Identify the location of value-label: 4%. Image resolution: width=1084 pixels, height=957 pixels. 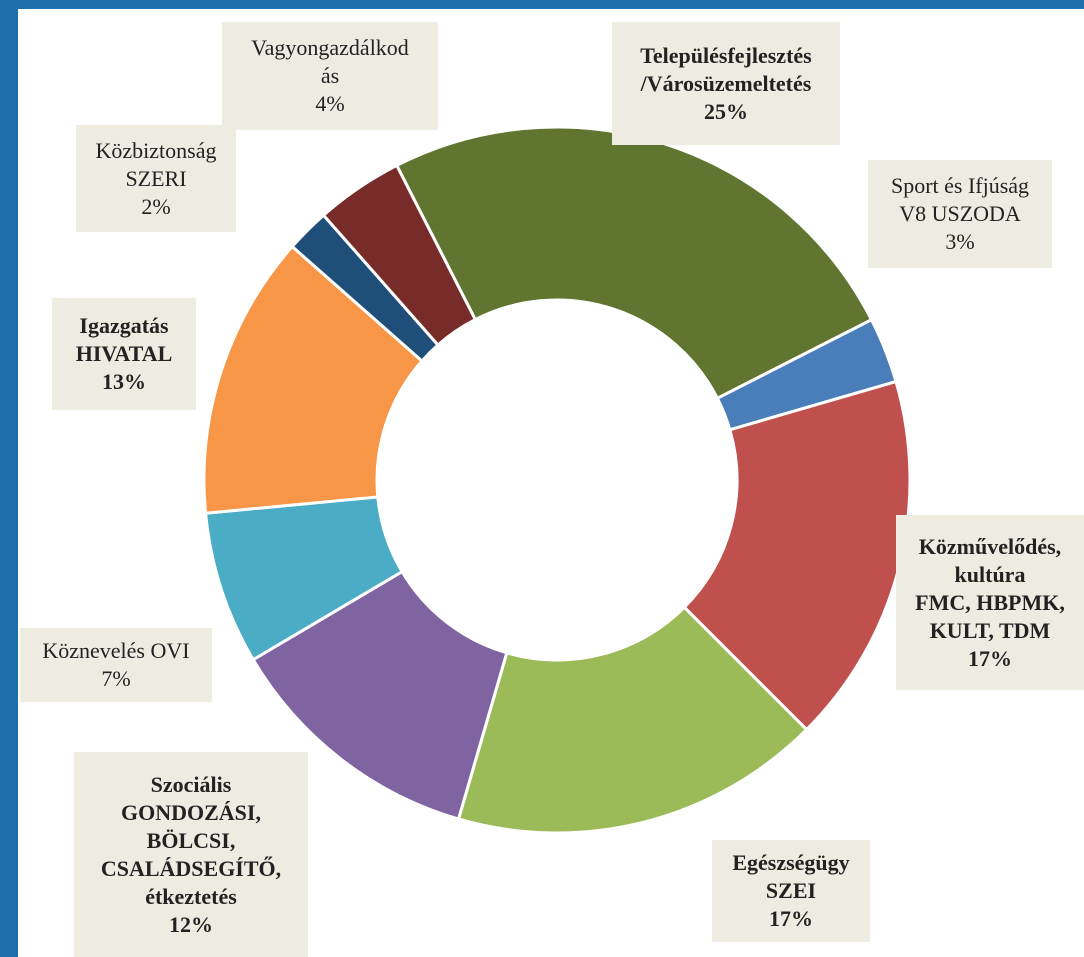
(330, 103).